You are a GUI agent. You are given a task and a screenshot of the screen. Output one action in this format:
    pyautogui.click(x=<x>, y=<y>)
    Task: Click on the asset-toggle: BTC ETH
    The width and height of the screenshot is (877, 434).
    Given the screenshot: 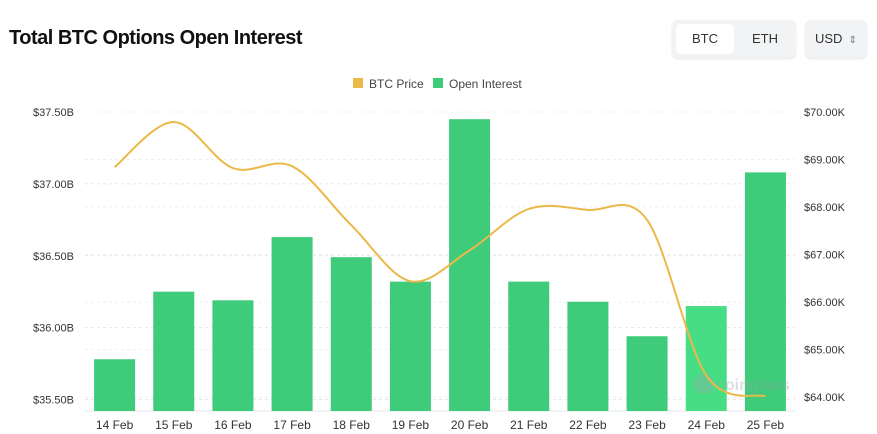 What is the action you would take?
    pyautogui.click(x=734, y=39)
    